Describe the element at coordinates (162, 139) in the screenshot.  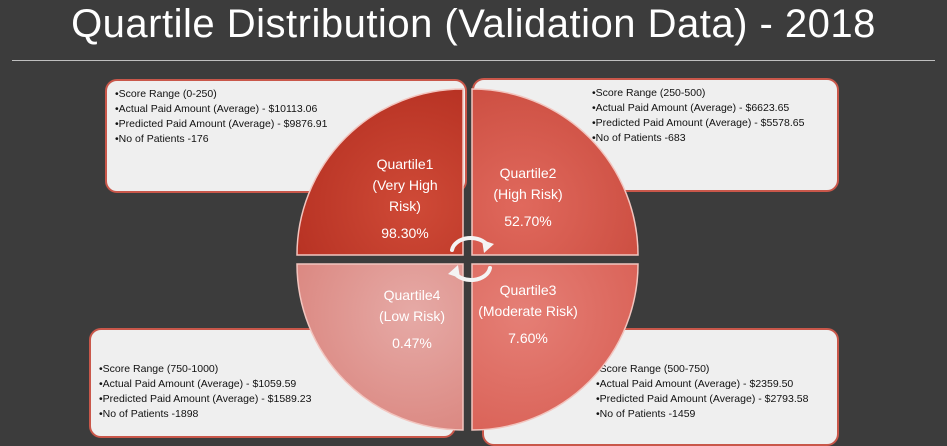
I see `detail-line: •No of Patients -176` at that location.